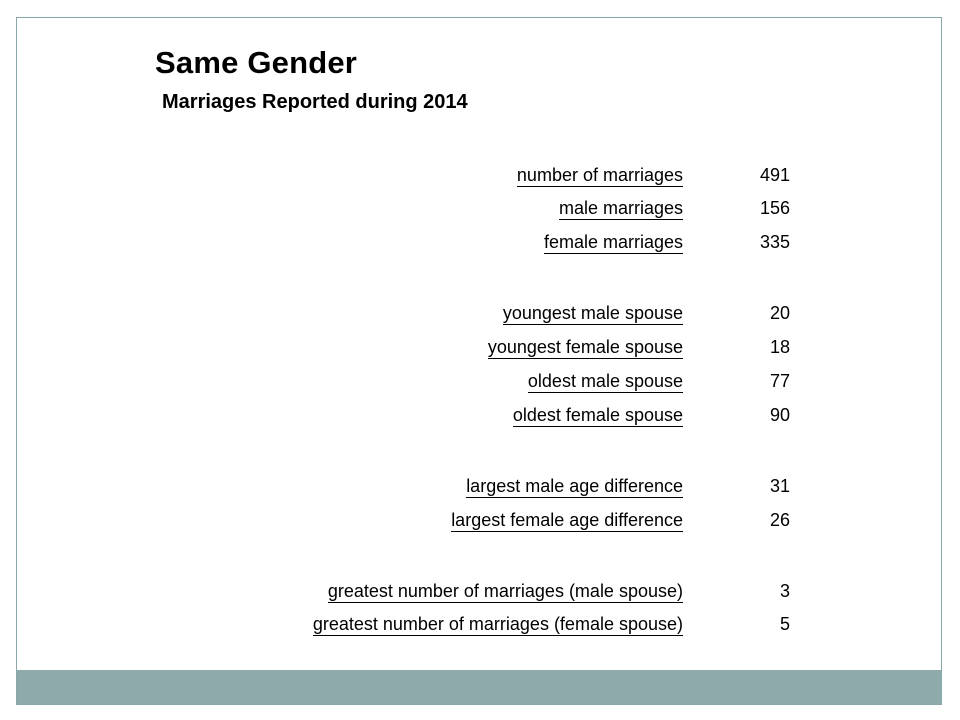 Image resolution: width=960 pixels, height=720 pixels. What do you see at coordinates (779, 381) in the screenshot?
I see `stat-value: 77` at bounding box center [779, 381].